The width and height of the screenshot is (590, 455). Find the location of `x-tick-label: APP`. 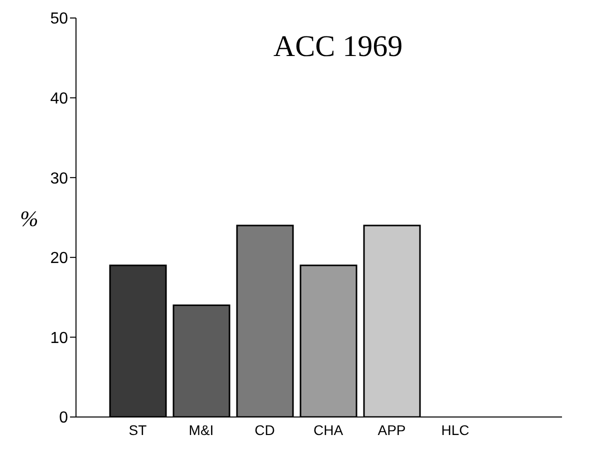

x-tick-label: APP is located at coordinates (392, 430).